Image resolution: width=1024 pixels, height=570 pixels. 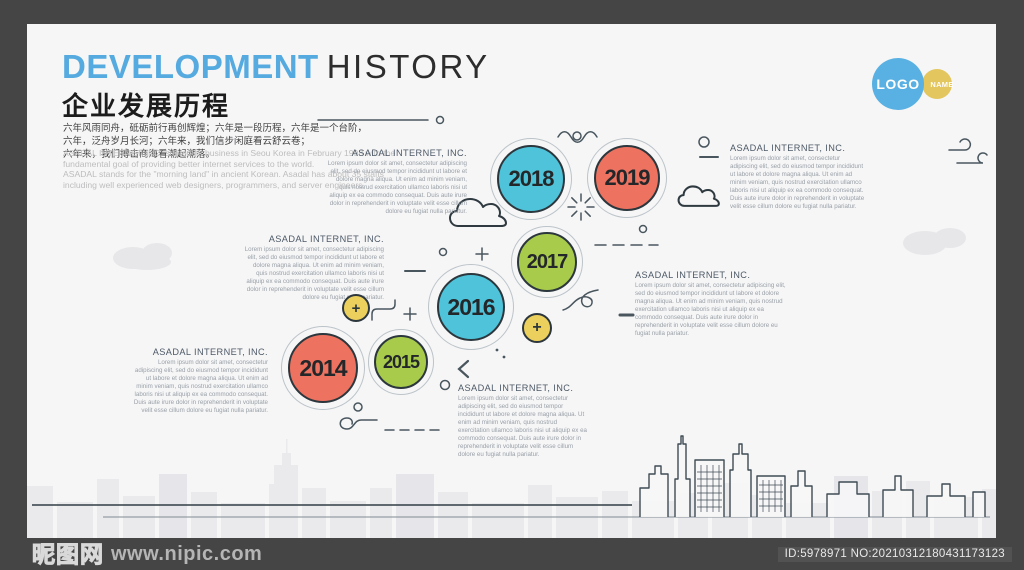 I want to click on logo-primary-circle: LOGO, so click(x=898, y=84).